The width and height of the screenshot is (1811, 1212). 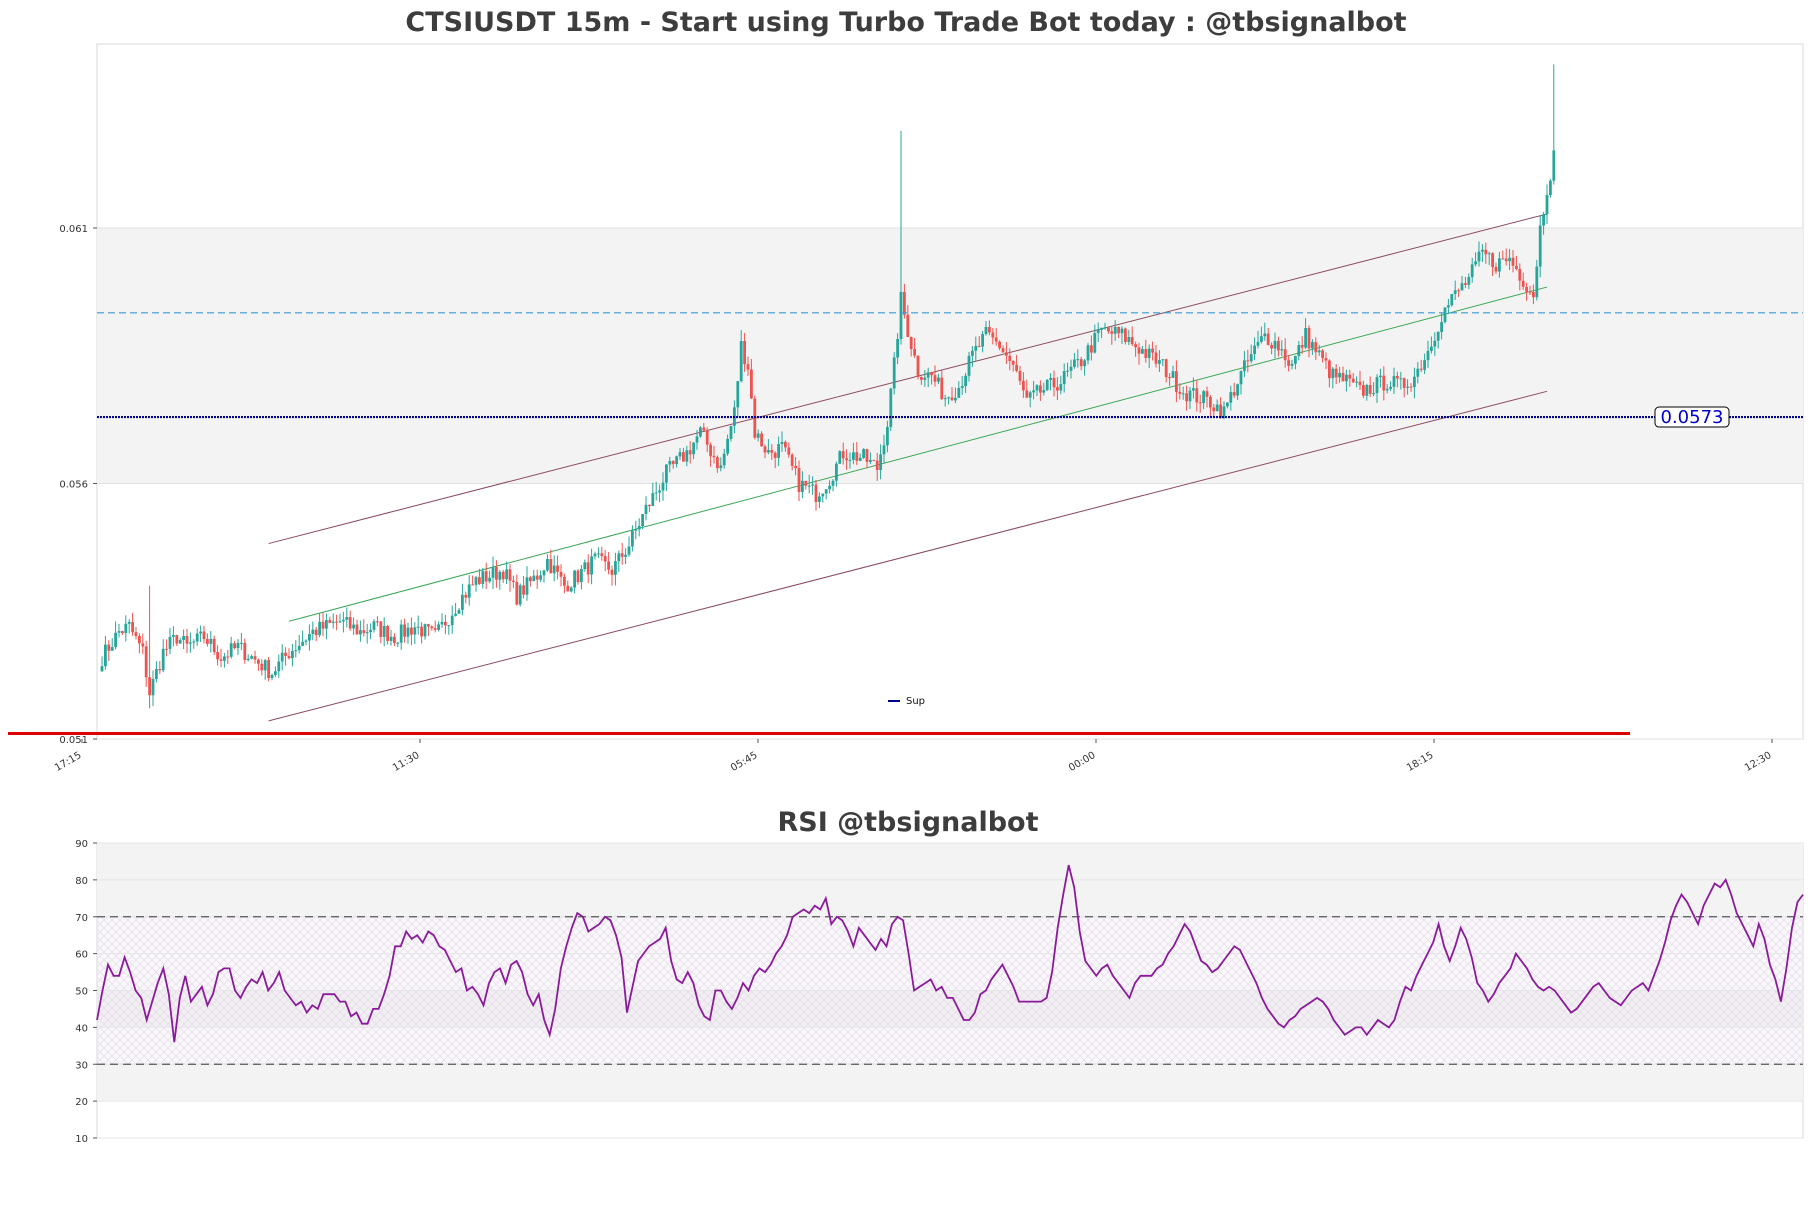 I want to click on support-label: 0.0573, so click(x=1692, y=417).